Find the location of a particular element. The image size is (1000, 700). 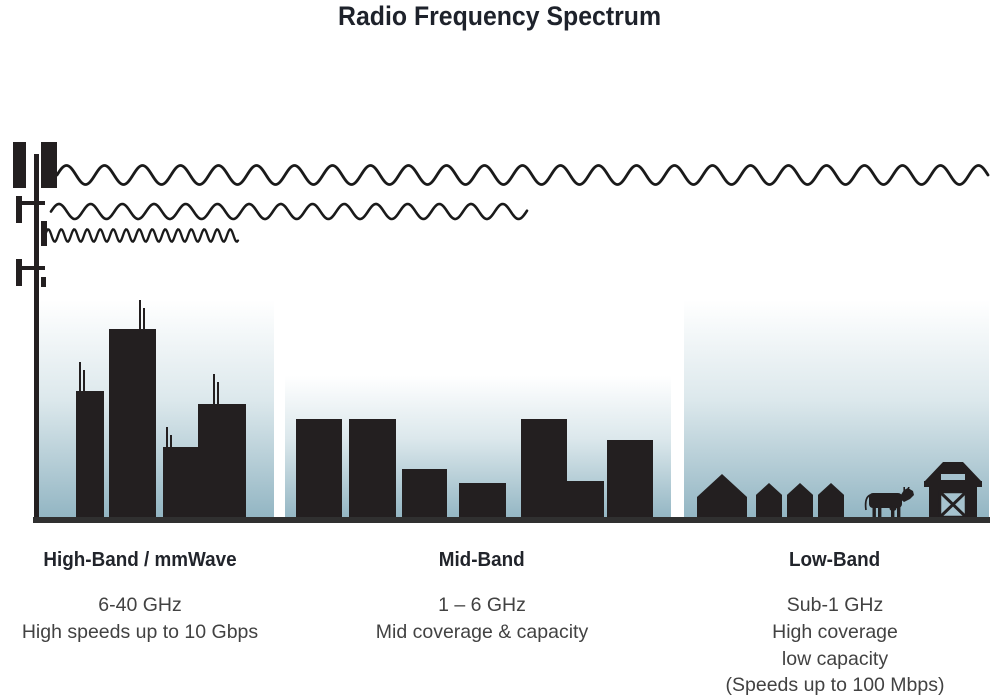

tower-antenna-panel-right is located at coordinates (49, 165).